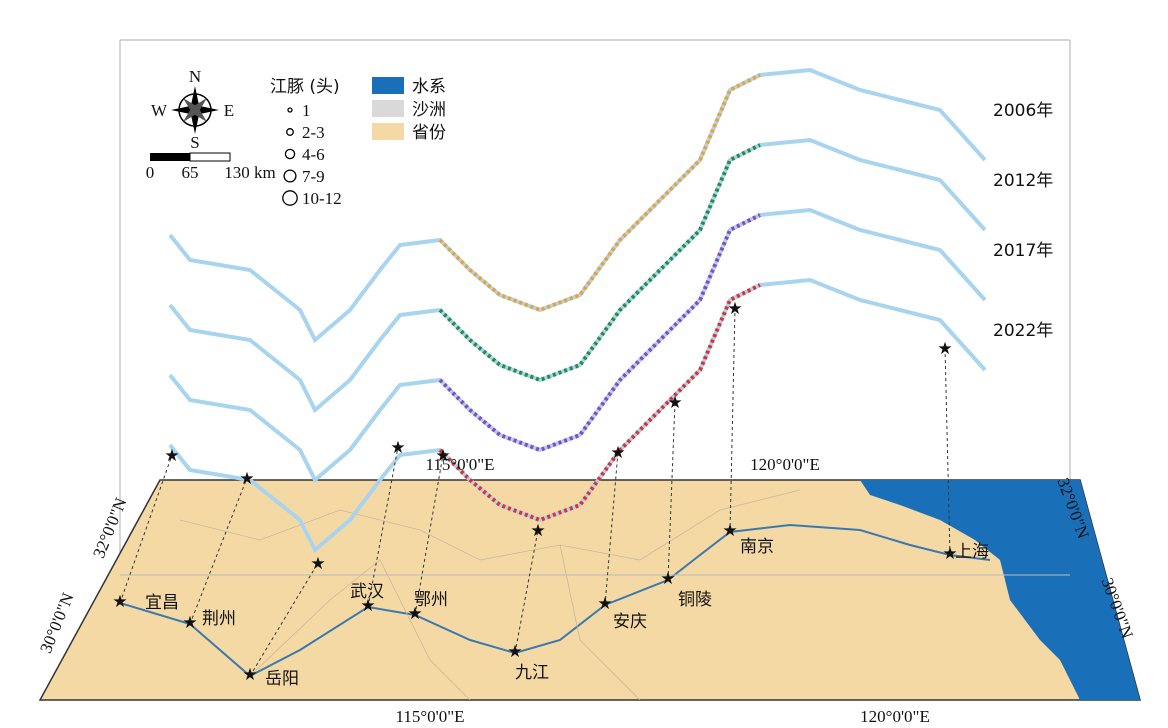  I want to click on compass-s: S, so click(194, 142).